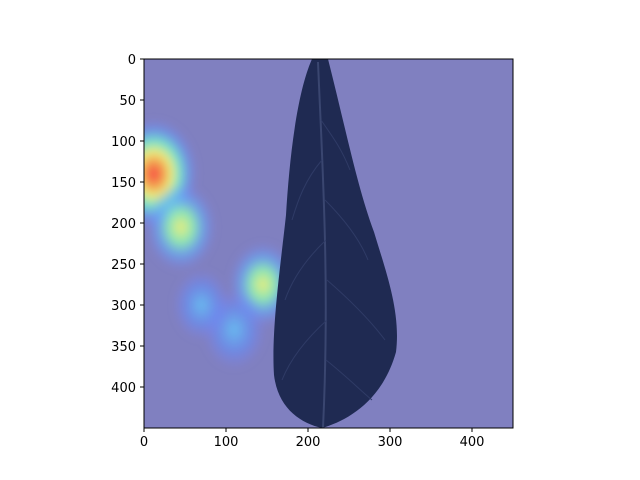 This screenshot has width=640, height=480. I want to click on y-tick-label: 50, so click(127, 101).